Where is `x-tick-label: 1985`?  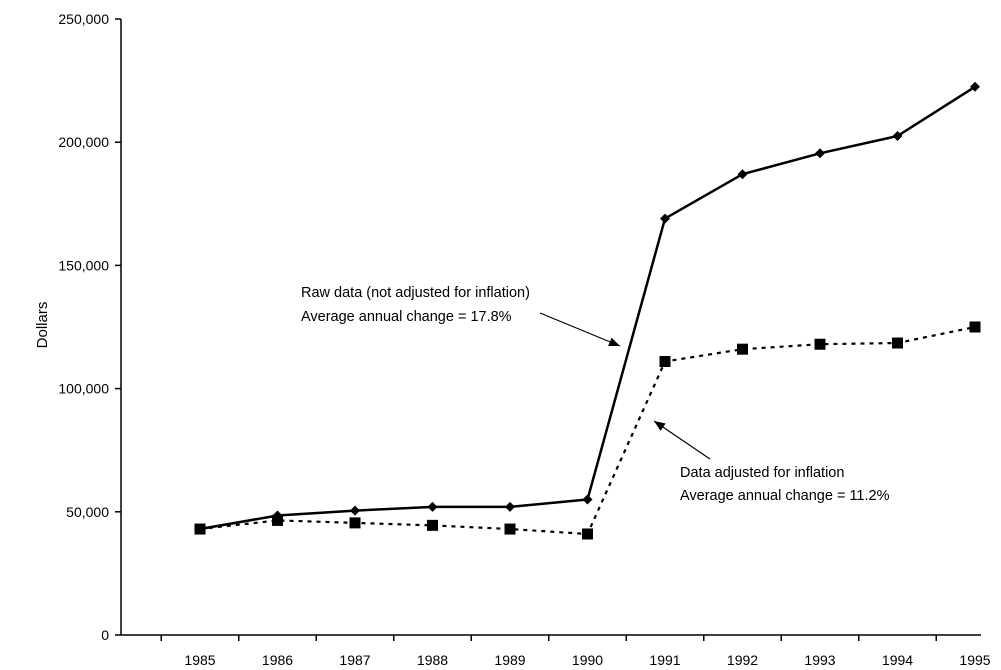
x-tick-label: 1985 is located at coordinates (199, 660).